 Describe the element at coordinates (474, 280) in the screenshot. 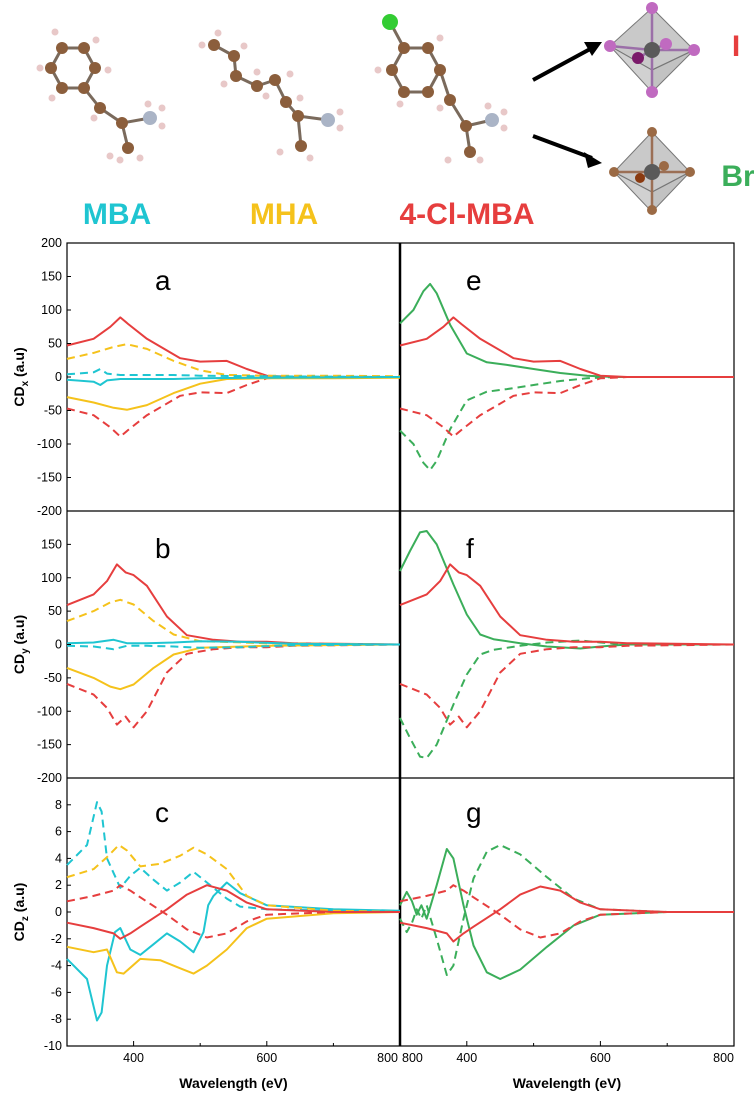

I see `panel-label-e: e` at that location.